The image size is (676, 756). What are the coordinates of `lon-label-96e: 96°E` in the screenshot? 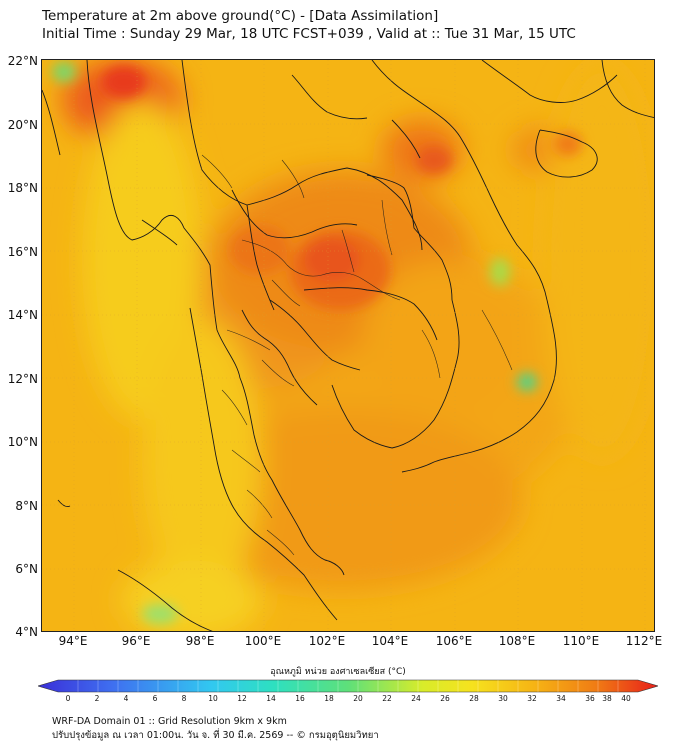 It's located at (136, 641).